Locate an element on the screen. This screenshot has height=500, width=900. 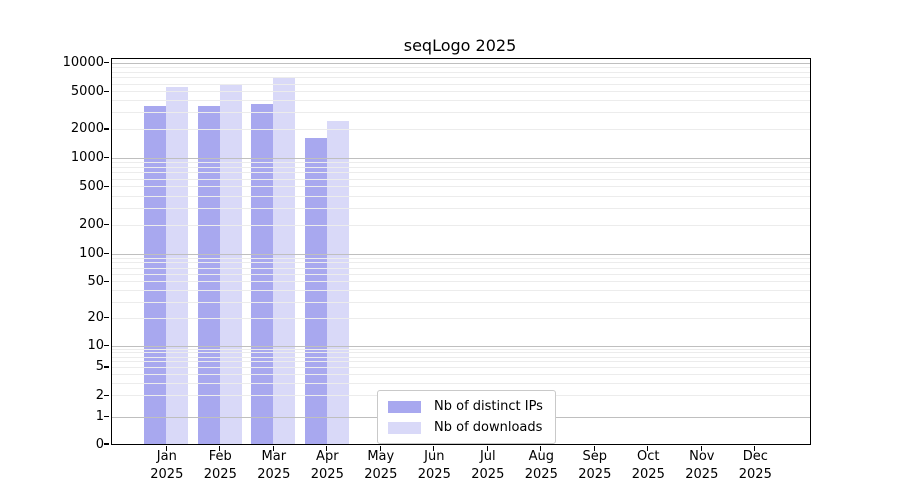
x-axis-tick-label: Jun 2025 is located at coordinates (434, 465).